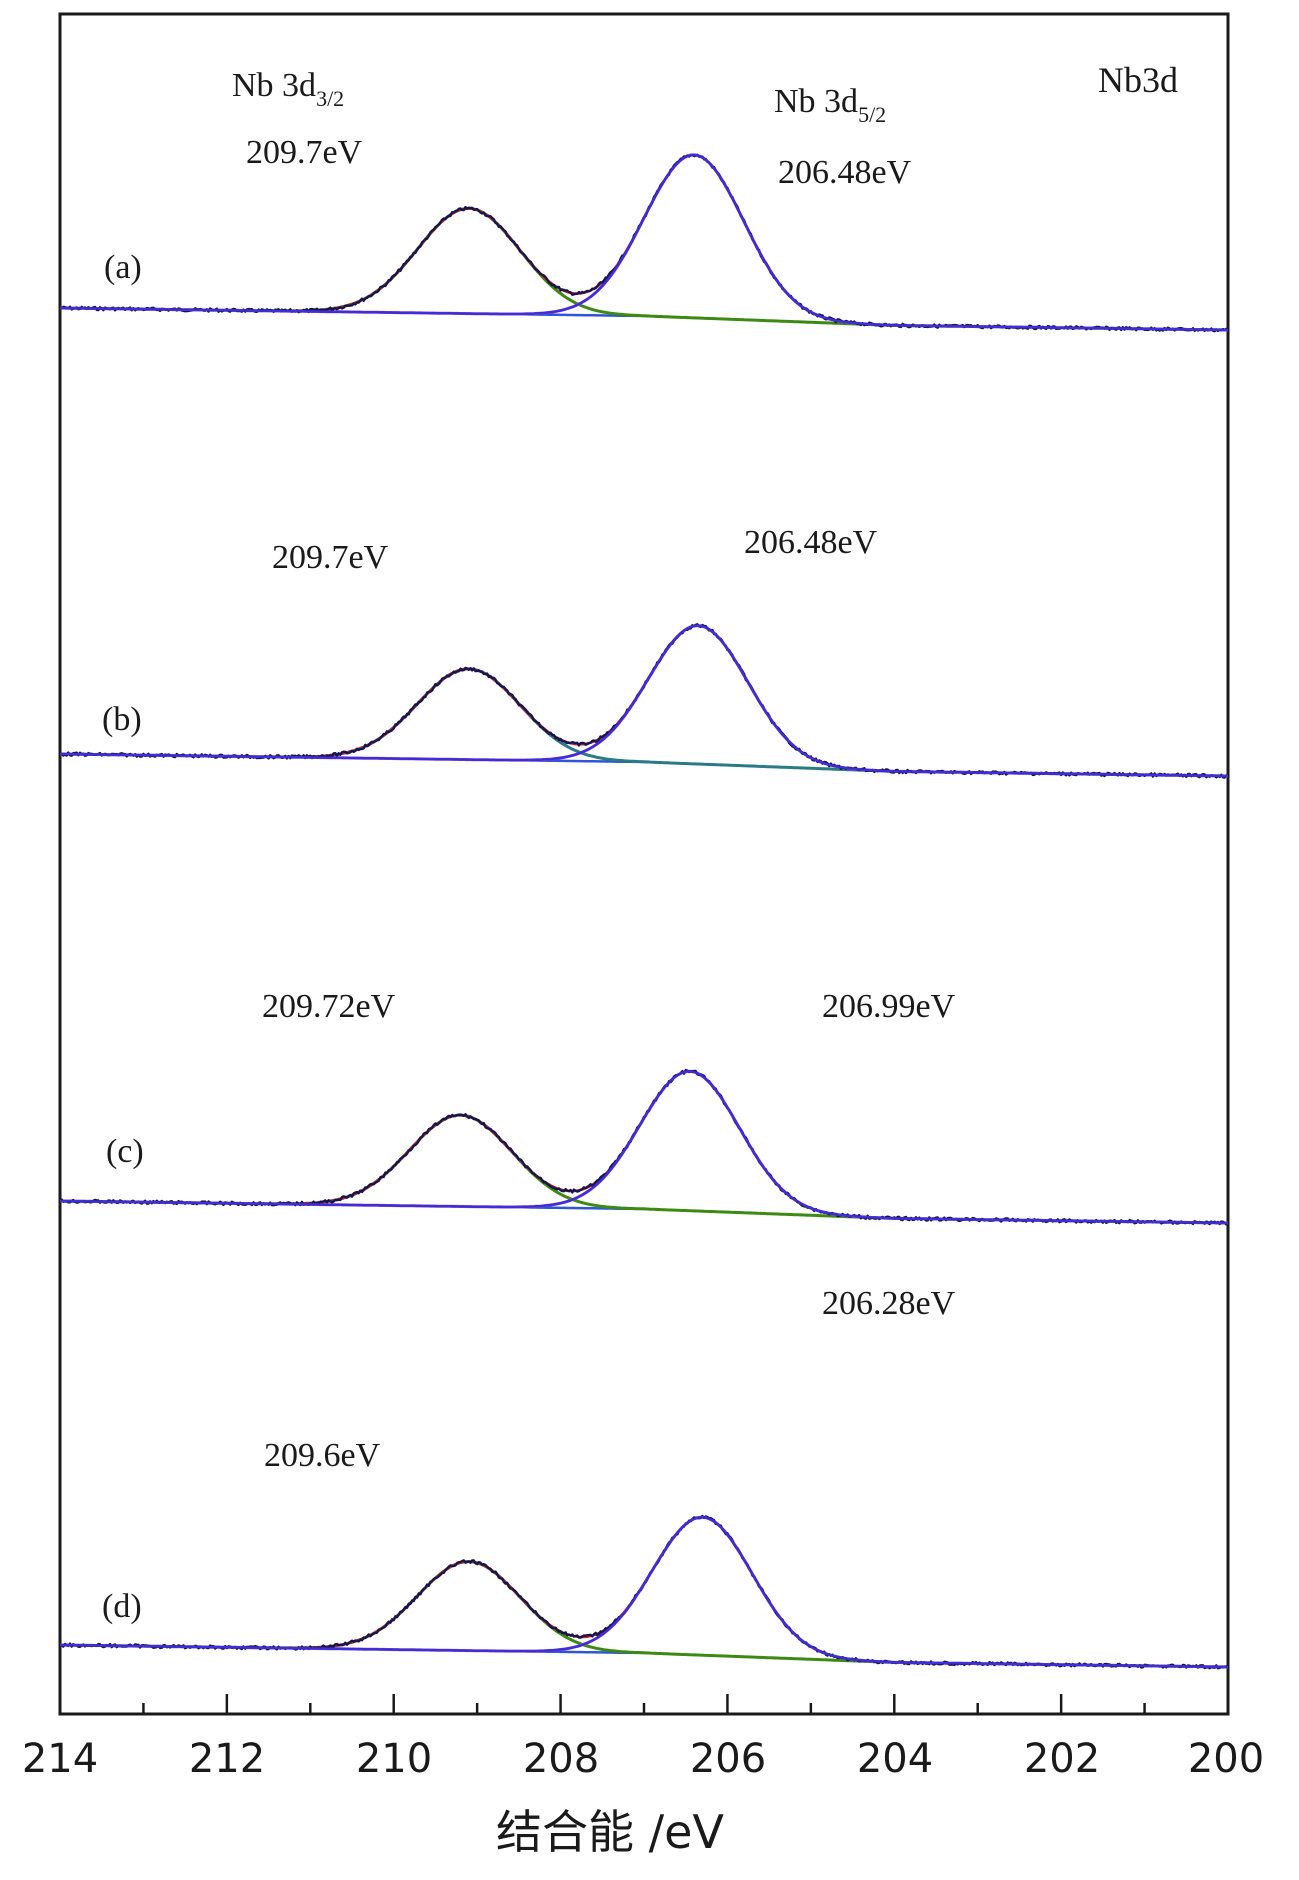  Describe the element at coordinates (1062, 1759) in the screenshot. I see `x-tick-label: 202` at that location.